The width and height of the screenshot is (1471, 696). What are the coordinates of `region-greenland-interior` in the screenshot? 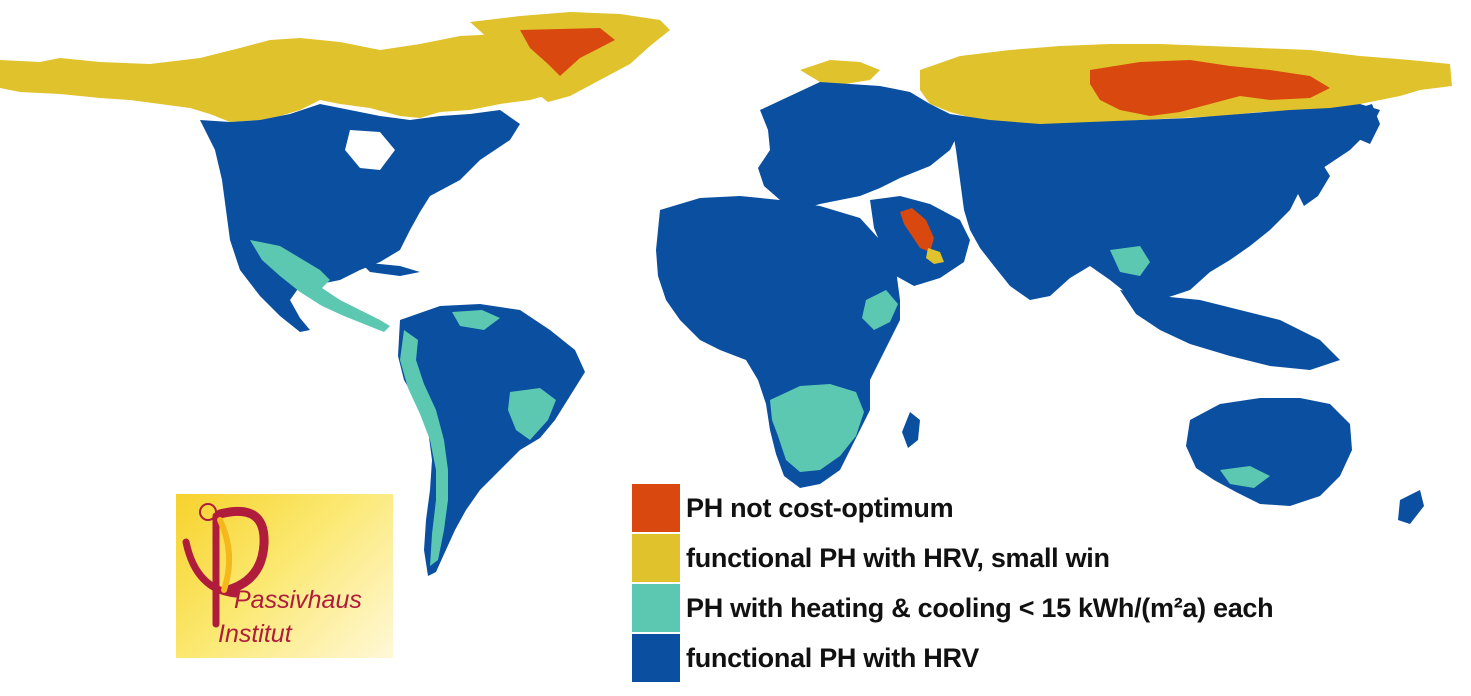 It's located at (567, 52).